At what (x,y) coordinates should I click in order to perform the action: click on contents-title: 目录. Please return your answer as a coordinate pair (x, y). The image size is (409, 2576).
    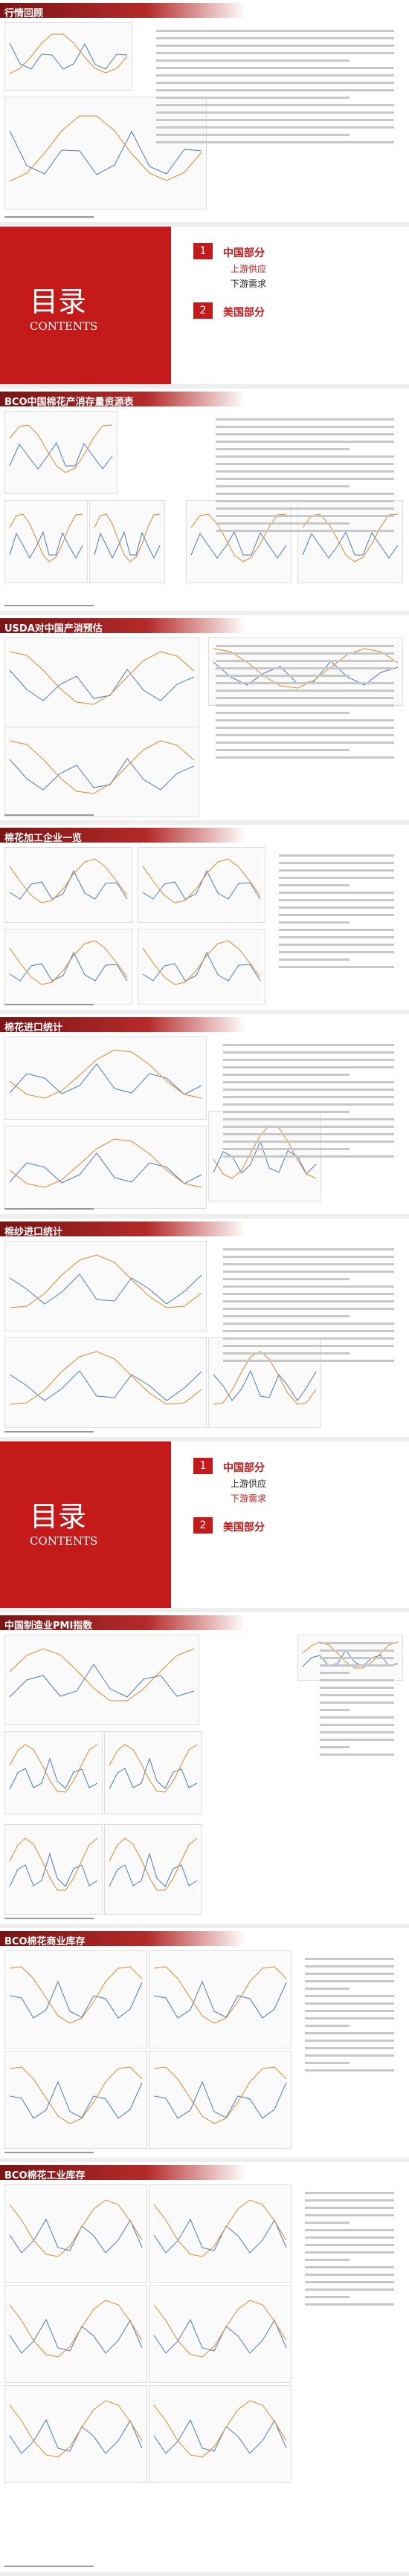
    Looking at the image, I should click on (59, 301).